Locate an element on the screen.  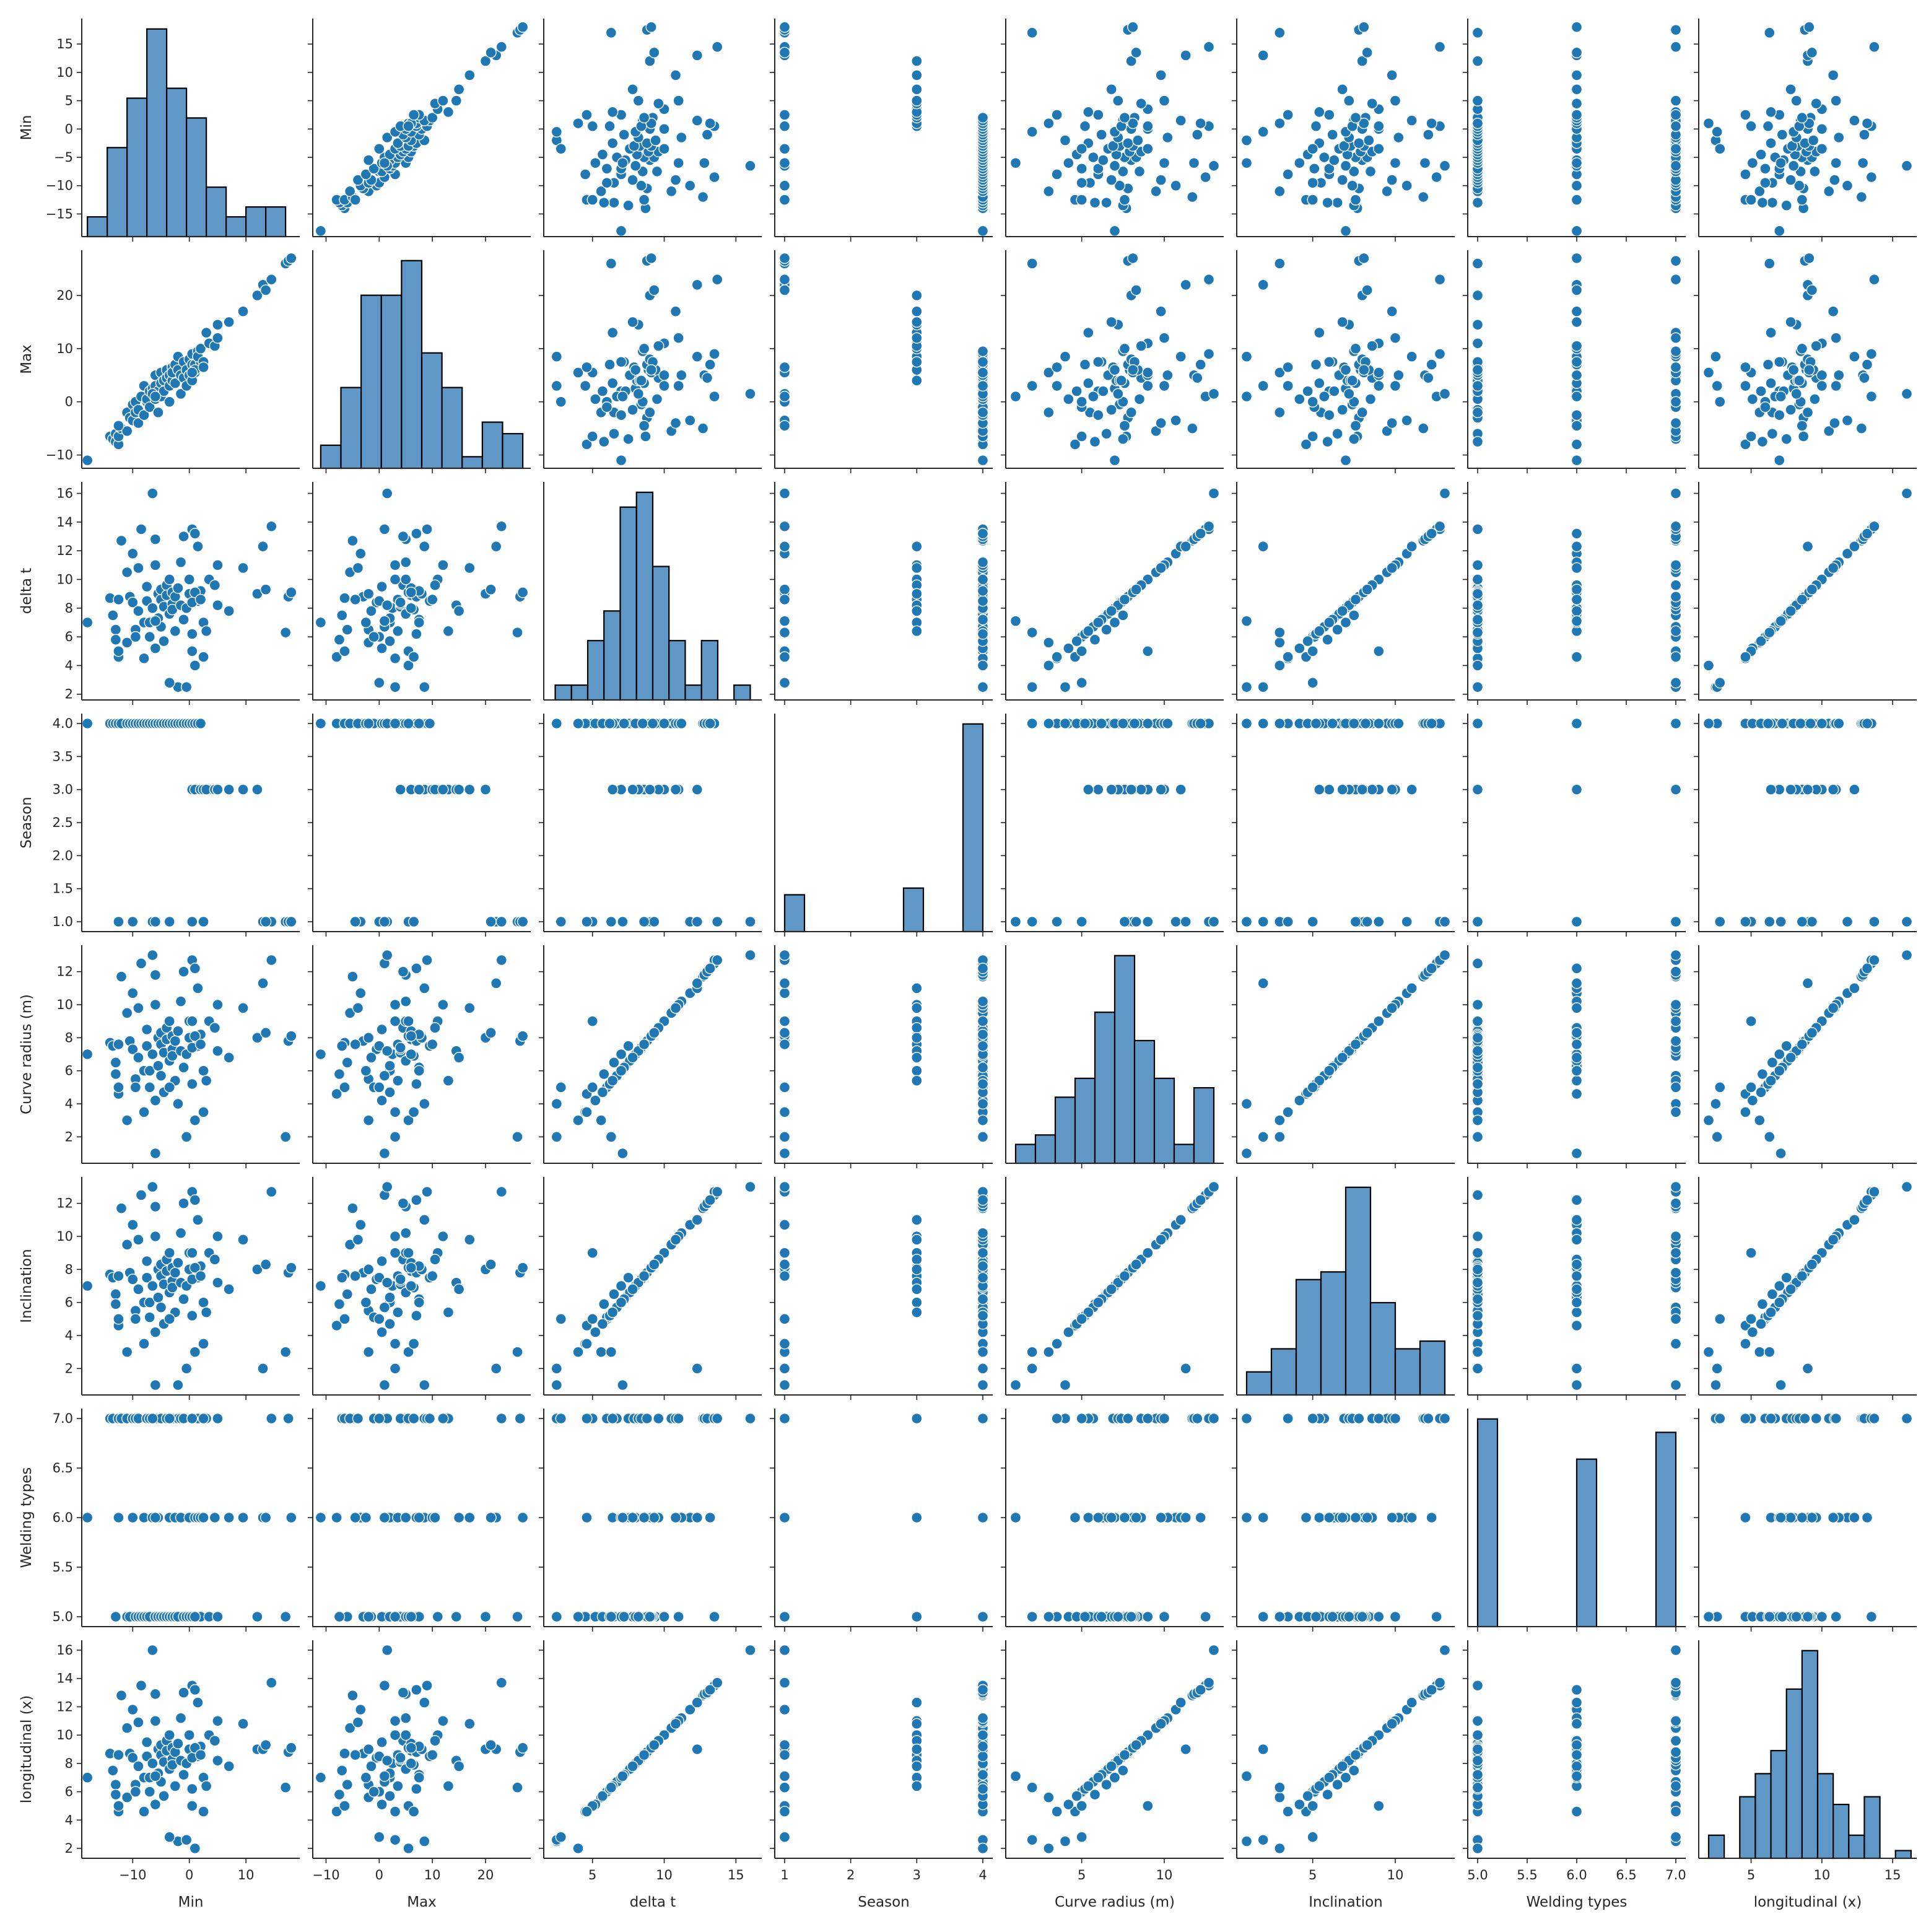
panel-max-vs-curve-radius-m is located at coordinates (1112, 361).